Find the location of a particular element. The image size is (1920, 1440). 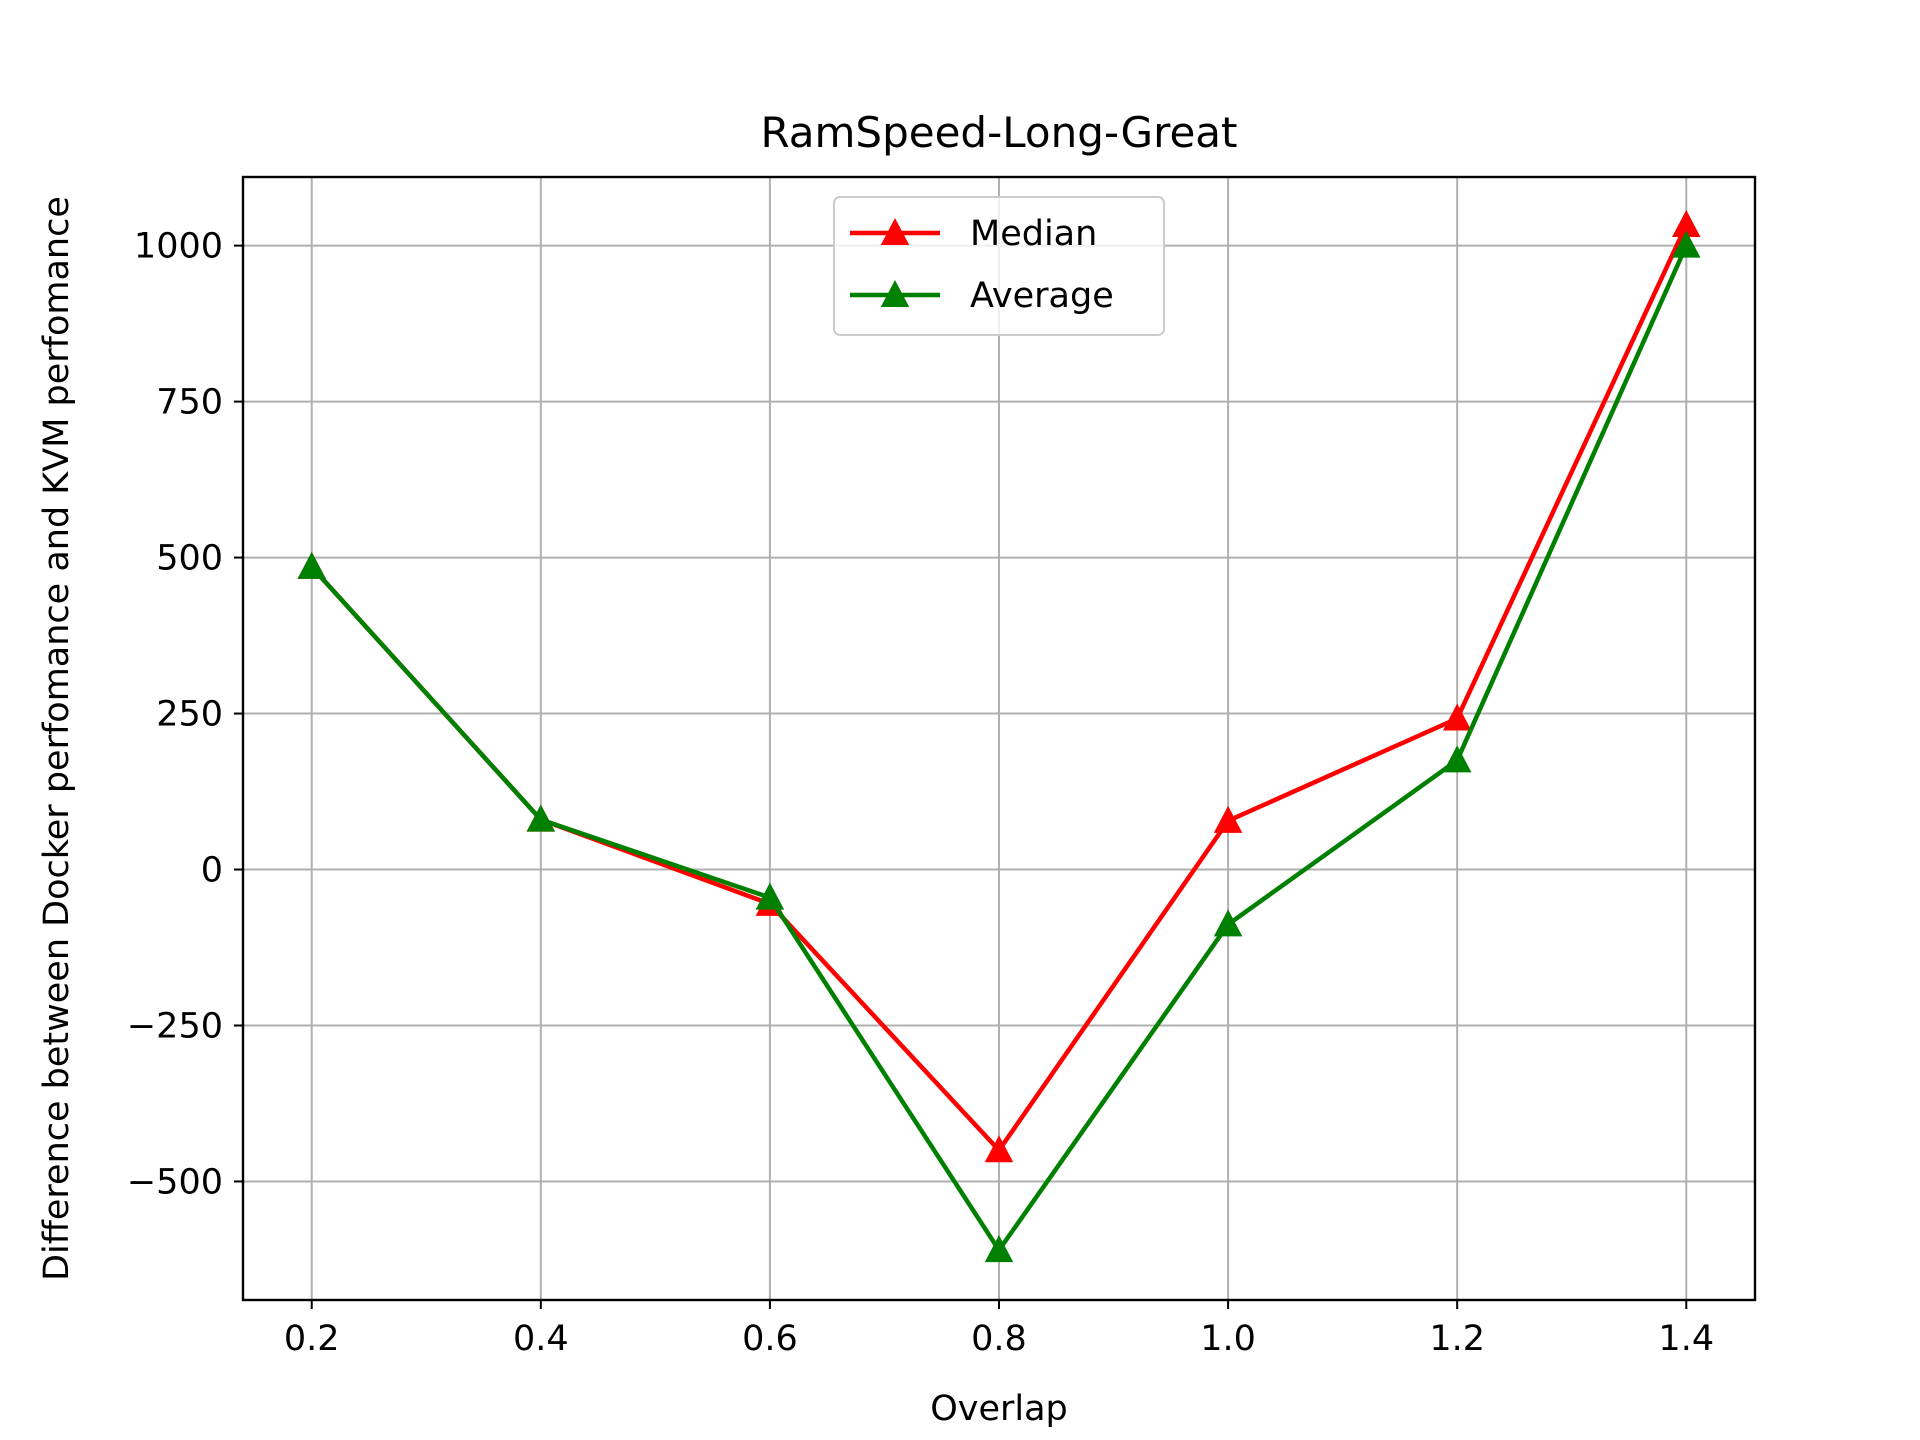

y-tick-label: 0 is located at coordinates (212, 871).